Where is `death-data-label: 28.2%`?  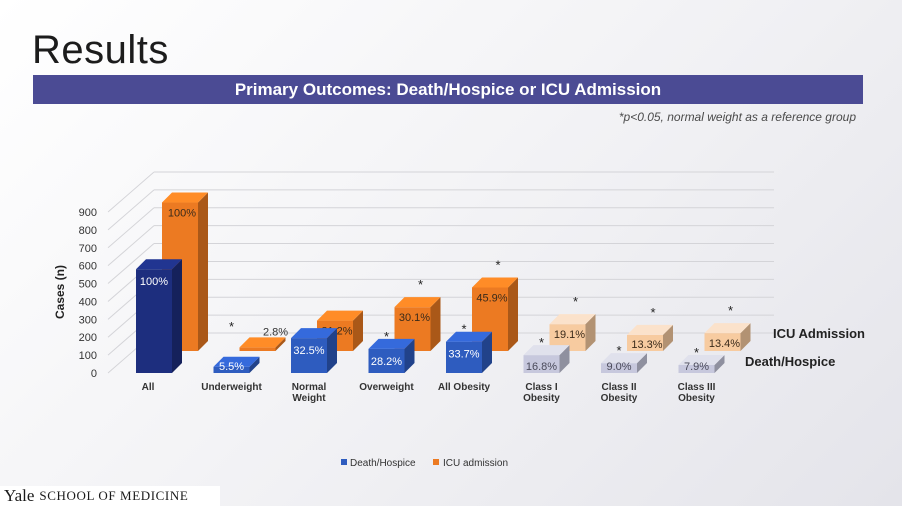 death-data-label: 28.2% is located at coordinates (386, 362).